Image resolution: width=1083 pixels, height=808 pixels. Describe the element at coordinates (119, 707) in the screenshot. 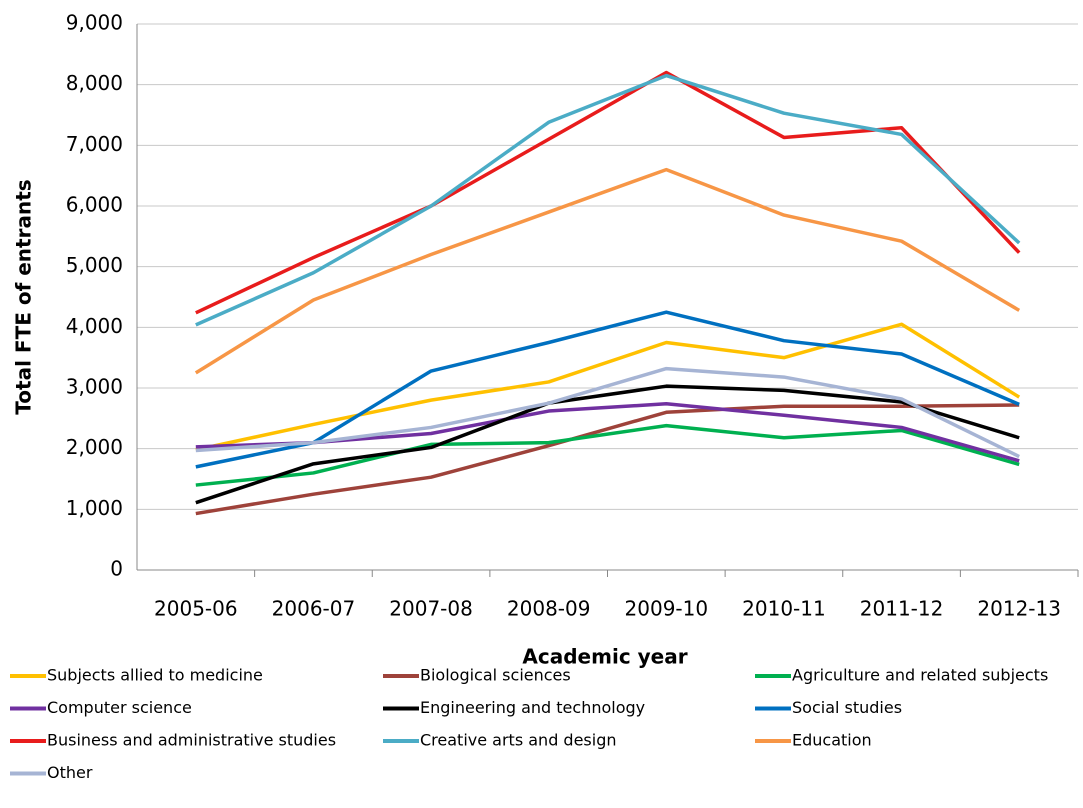

I see `legend-label: Computer science` at that location.